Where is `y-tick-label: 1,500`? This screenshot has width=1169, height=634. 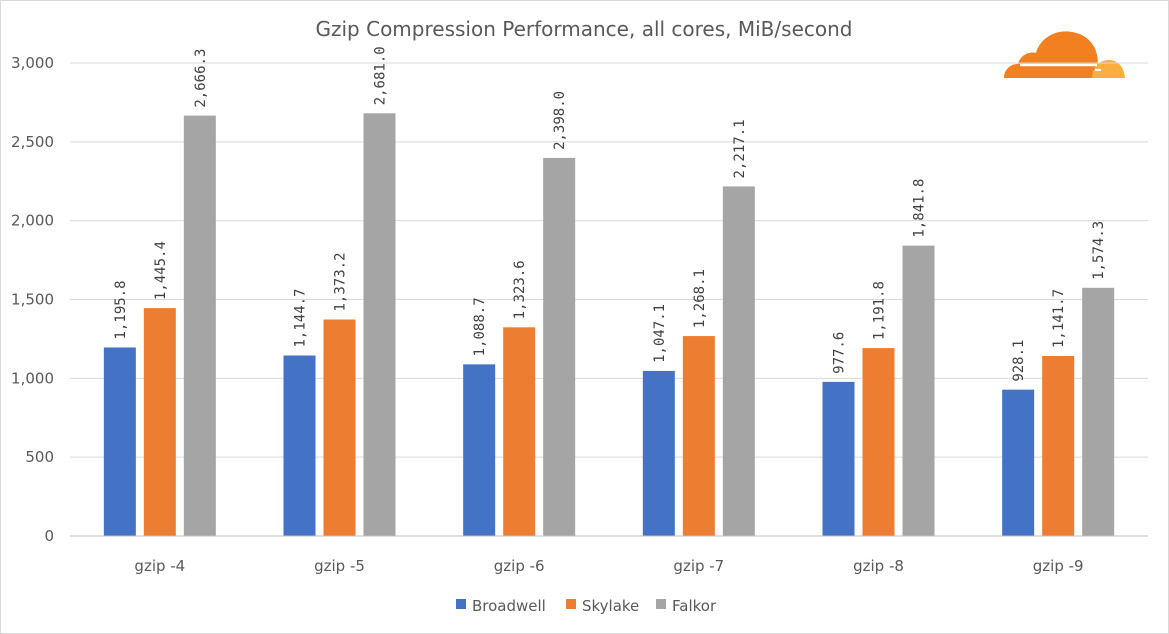 y-tick-label: 1,500 is located at coordinates (32, 300).